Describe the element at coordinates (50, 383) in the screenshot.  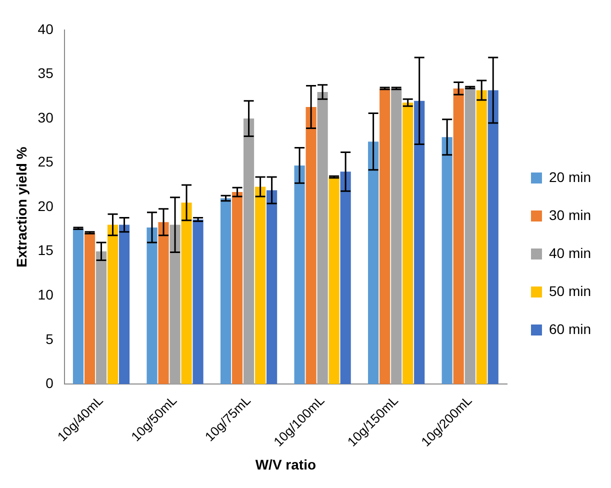
I see `y-tick-label: 0` at that location.